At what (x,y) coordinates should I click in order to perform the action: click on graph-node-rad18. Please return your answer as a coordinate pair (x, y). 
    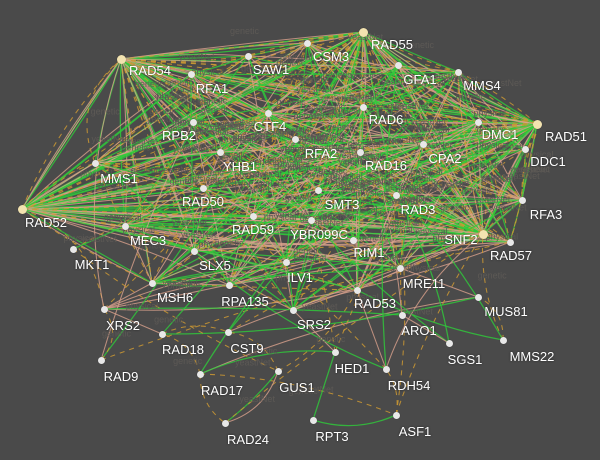
    Looking at the image, I should click on (162, 334).